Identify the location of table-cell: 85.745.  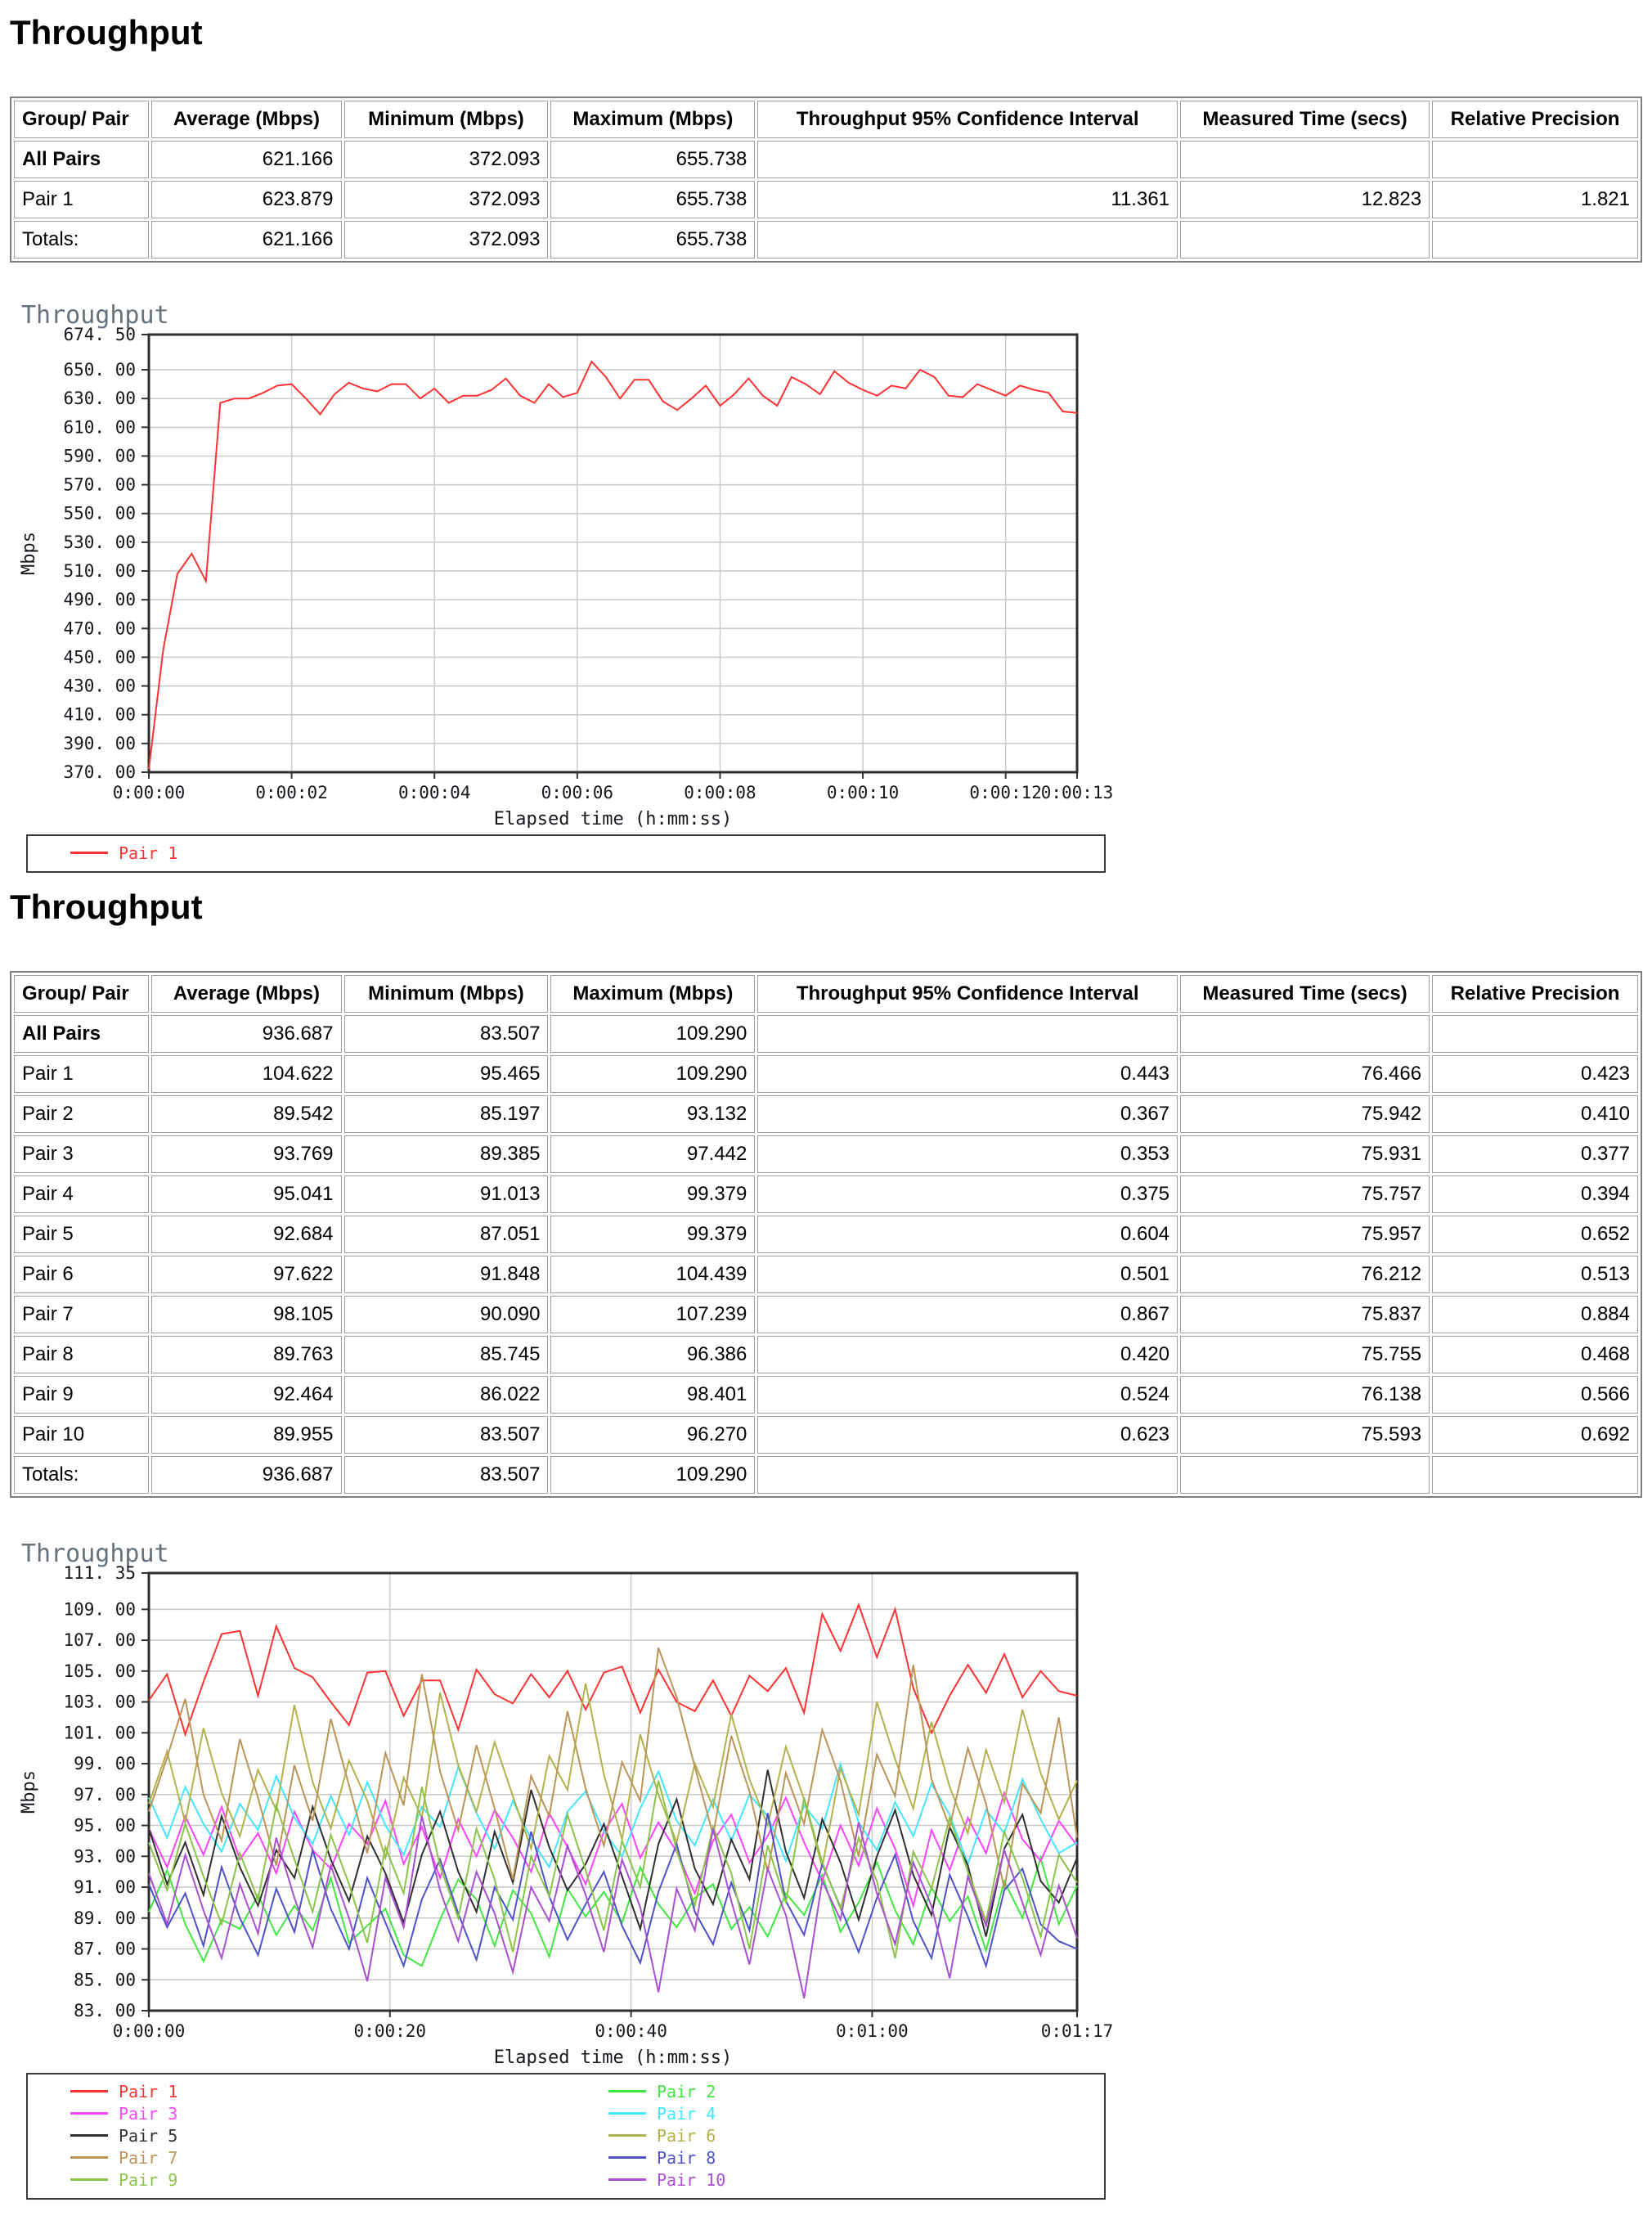
(446, 1354).